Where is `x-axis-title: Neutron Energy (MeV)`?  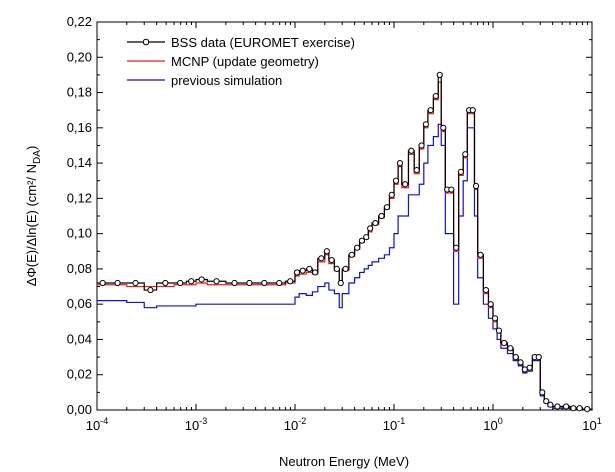
x-axis-title: Neutron Energy (MeV) is located at coordinates (344, 461).